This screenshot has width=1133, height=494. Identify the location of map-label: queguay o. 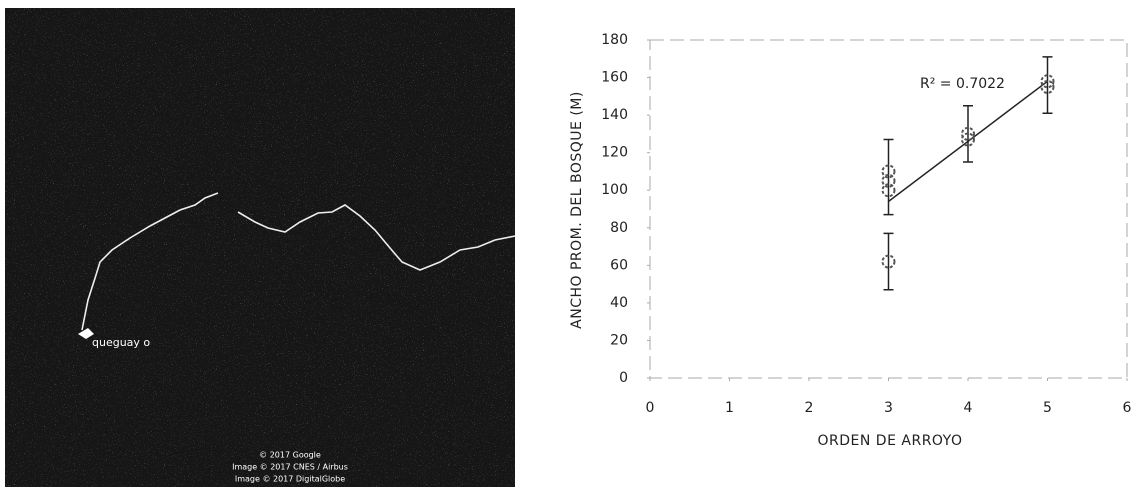
(121, 342).